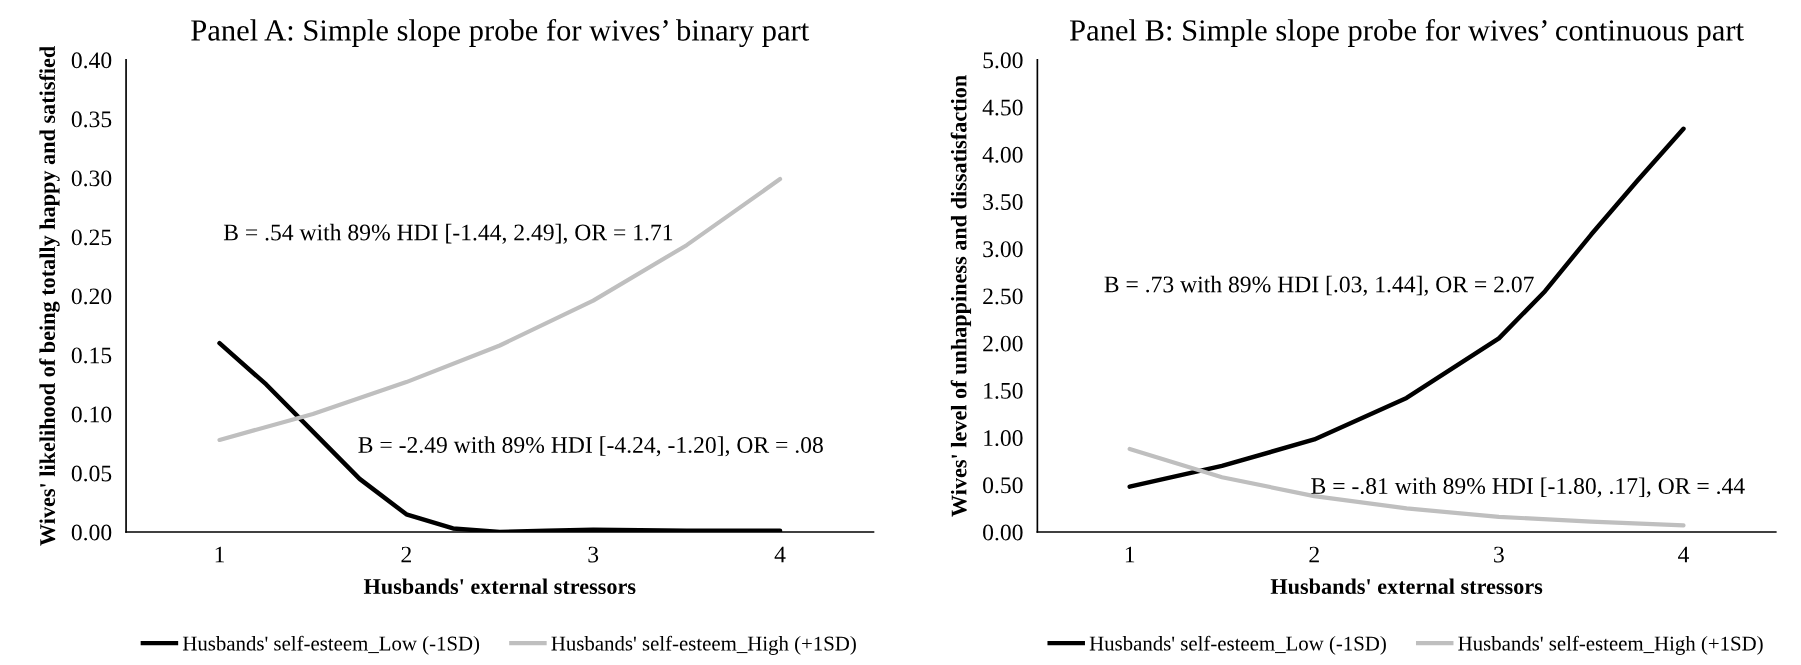 This screenshot has width=1801, height=665. Describe the element at coordinates (1406, 32) in the screenshot. I see `chart-title: Panel B: Simple slope probe for wives’ continuous part` at that location.